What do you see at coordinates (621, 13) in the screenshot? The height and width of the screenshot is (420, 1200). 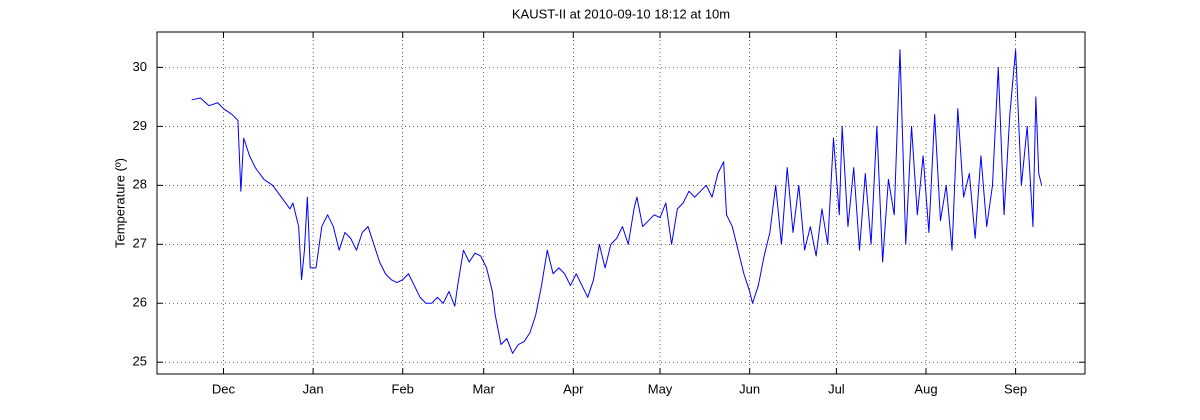 I see `chart-title: KAUST-II at 2010-09-10 18:12 at 10m` at bounding box center [621, 13].